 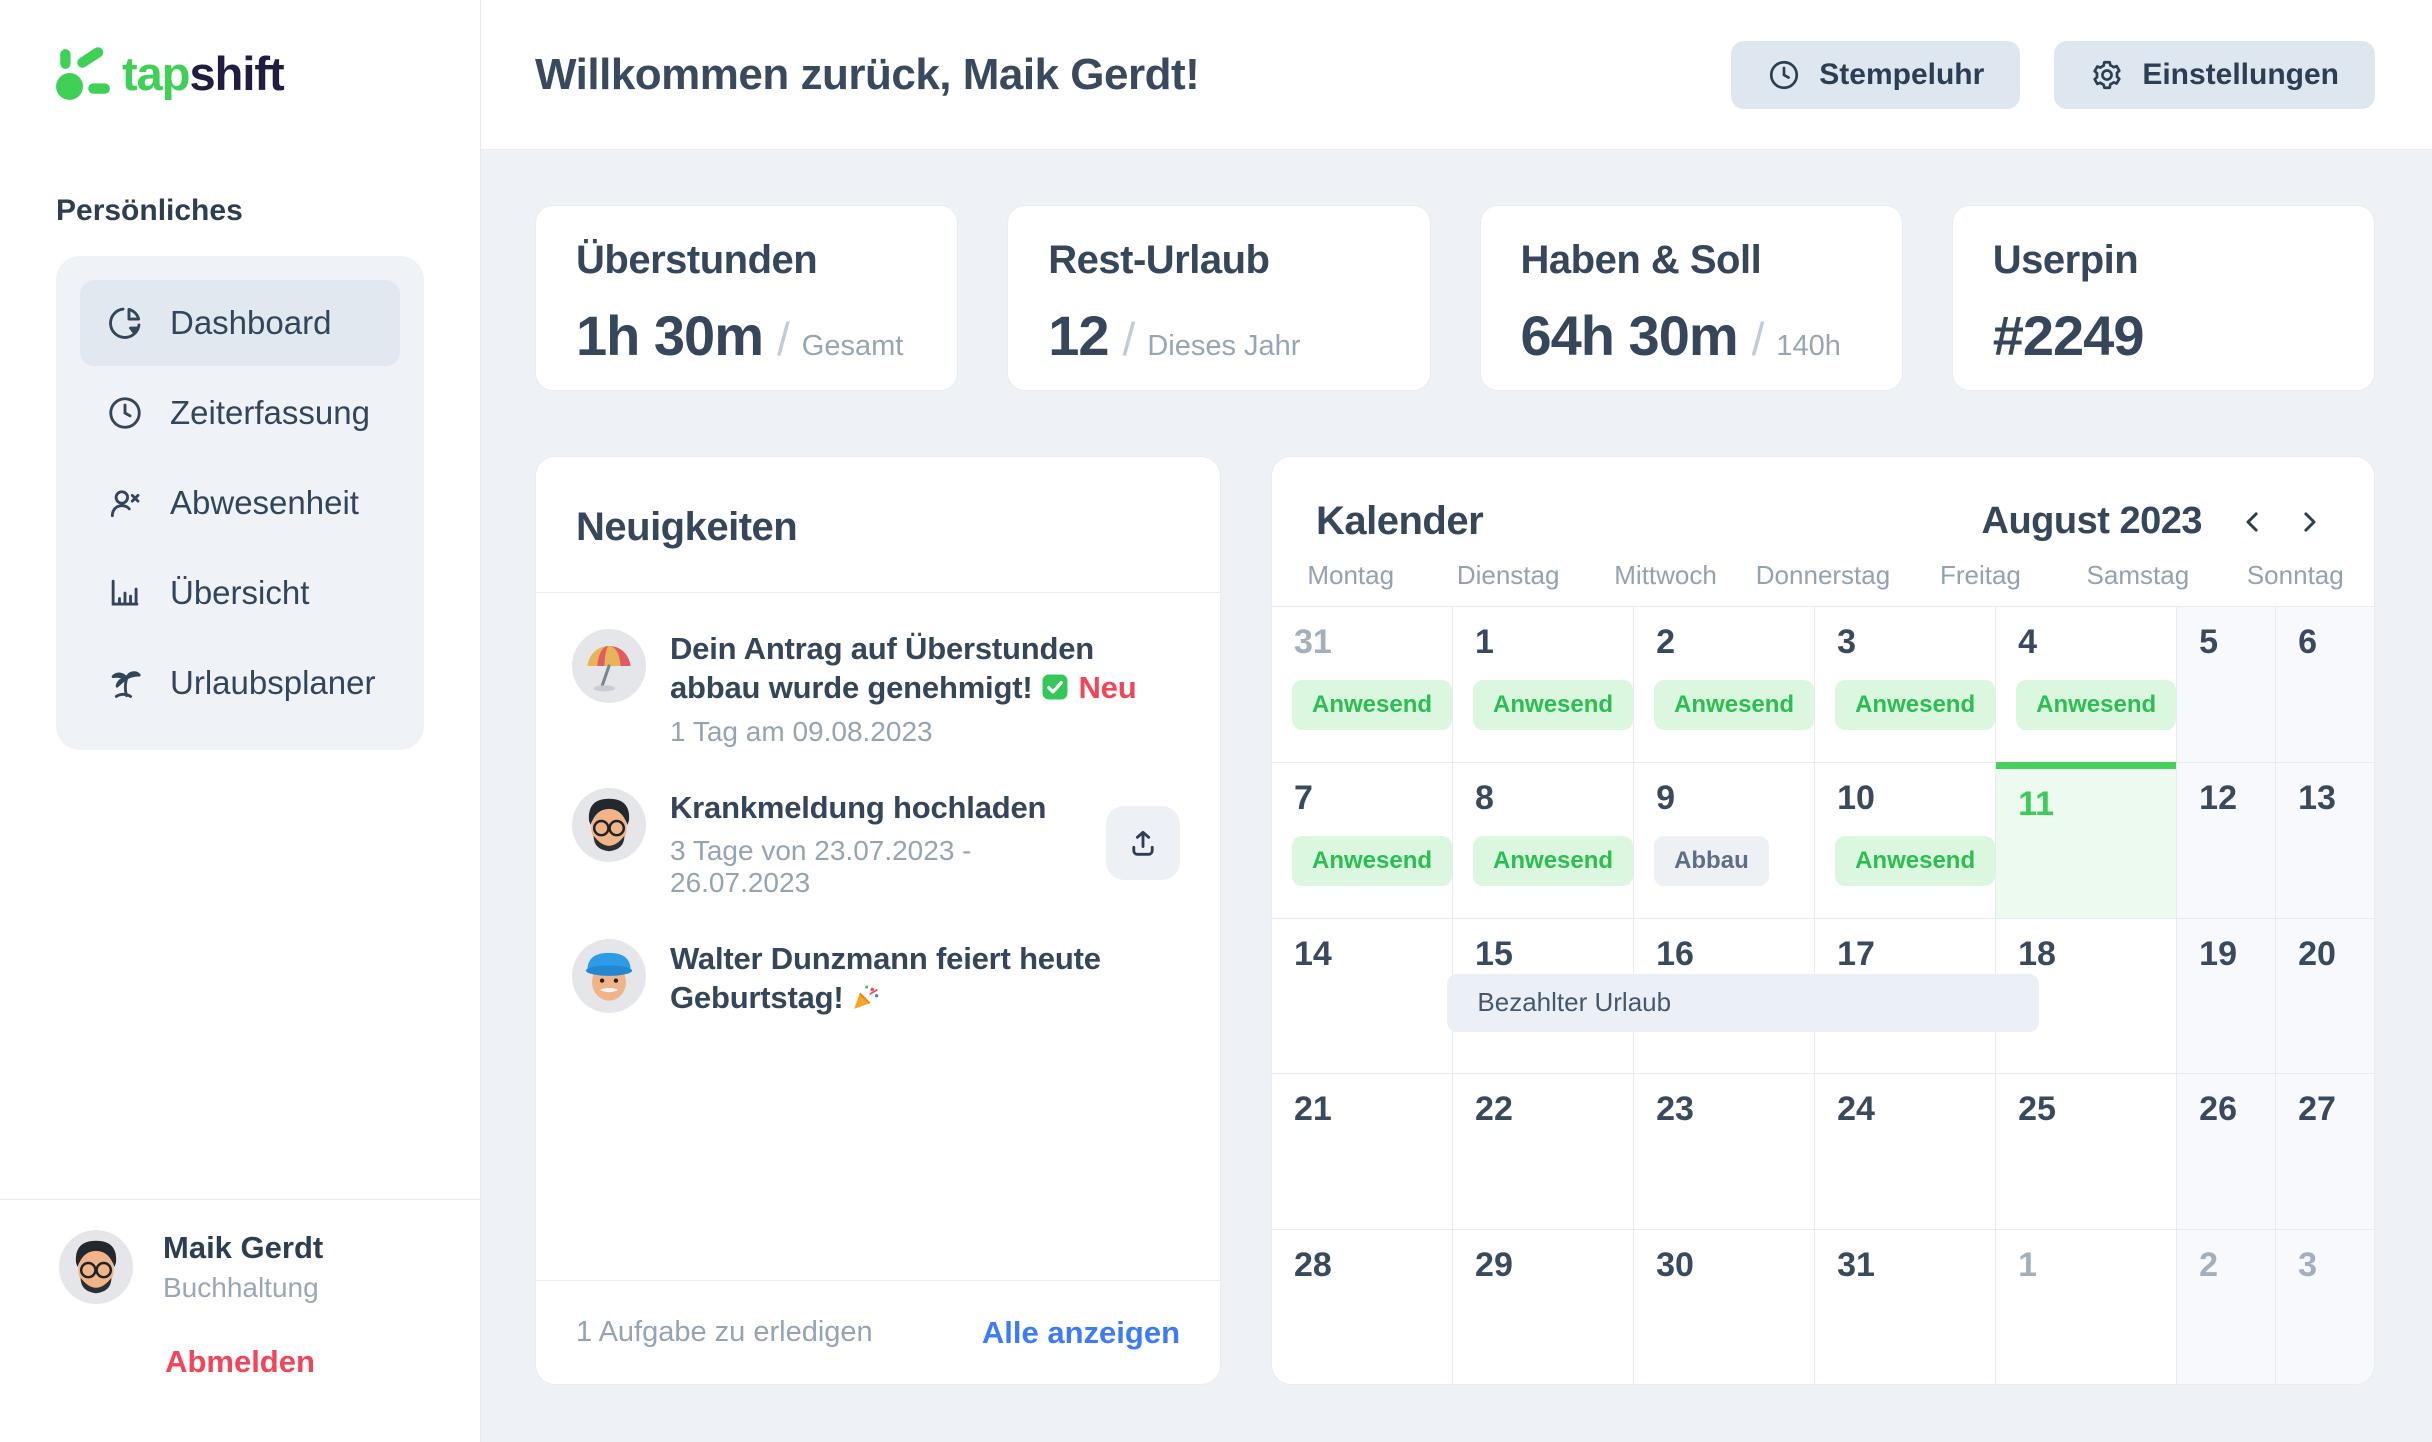 I want to click on weekday-label: Donnerstag, so click(x=1823, y=575).